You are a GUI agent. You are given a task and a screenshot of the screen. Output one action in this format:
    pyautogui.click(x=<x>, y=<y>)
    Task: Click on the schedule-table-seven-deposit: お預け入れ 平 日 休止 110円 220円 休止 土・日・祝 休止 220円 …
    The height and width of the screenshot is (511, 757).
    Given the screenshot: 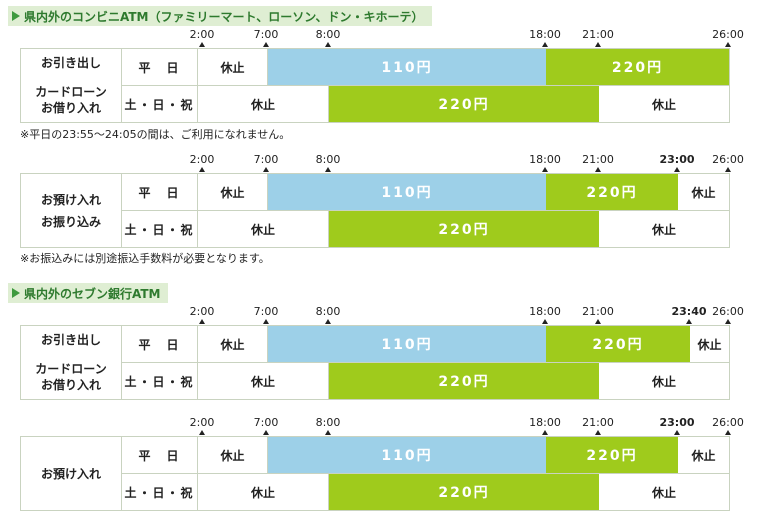 What is the action you would take?
    pyautogui.click(x=375, y=473)
    